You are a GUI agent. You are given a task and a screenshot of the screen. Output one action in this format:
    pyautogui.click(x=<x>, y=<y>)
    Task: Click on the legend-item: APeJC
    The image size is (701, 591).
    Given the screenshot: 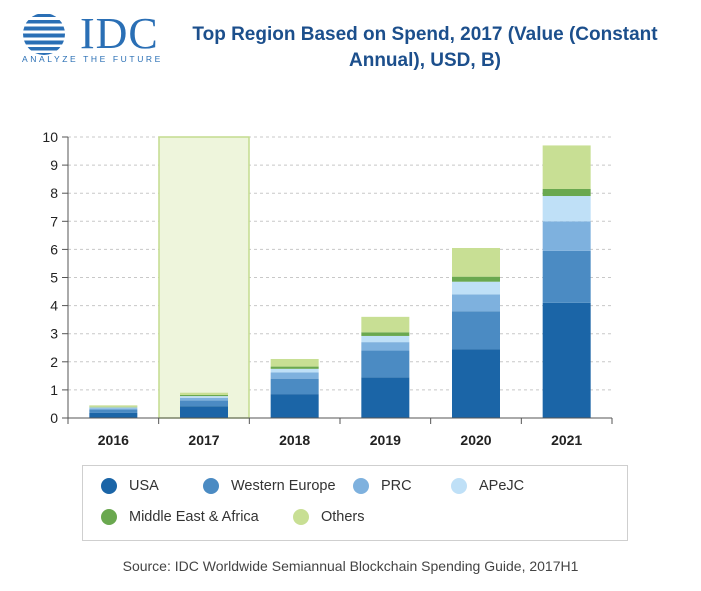 What is the action you would take?
    pyautogui.click(x=487, y=486)
    